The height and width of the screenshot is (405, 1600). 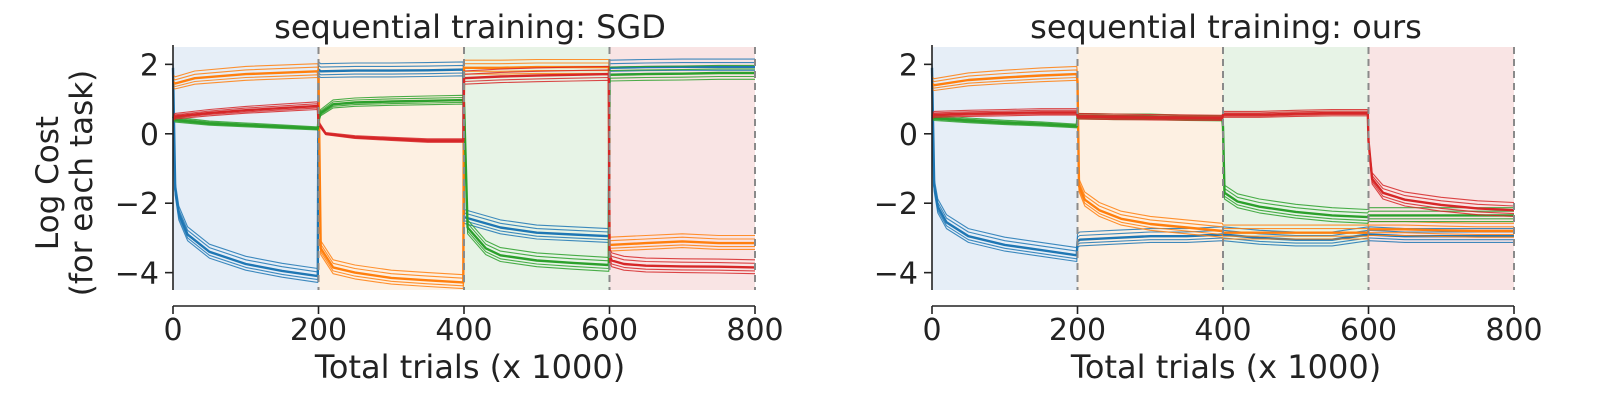 I want to click on chart-title-sgd: sequential training: SGD, so click(x=470, y=27).